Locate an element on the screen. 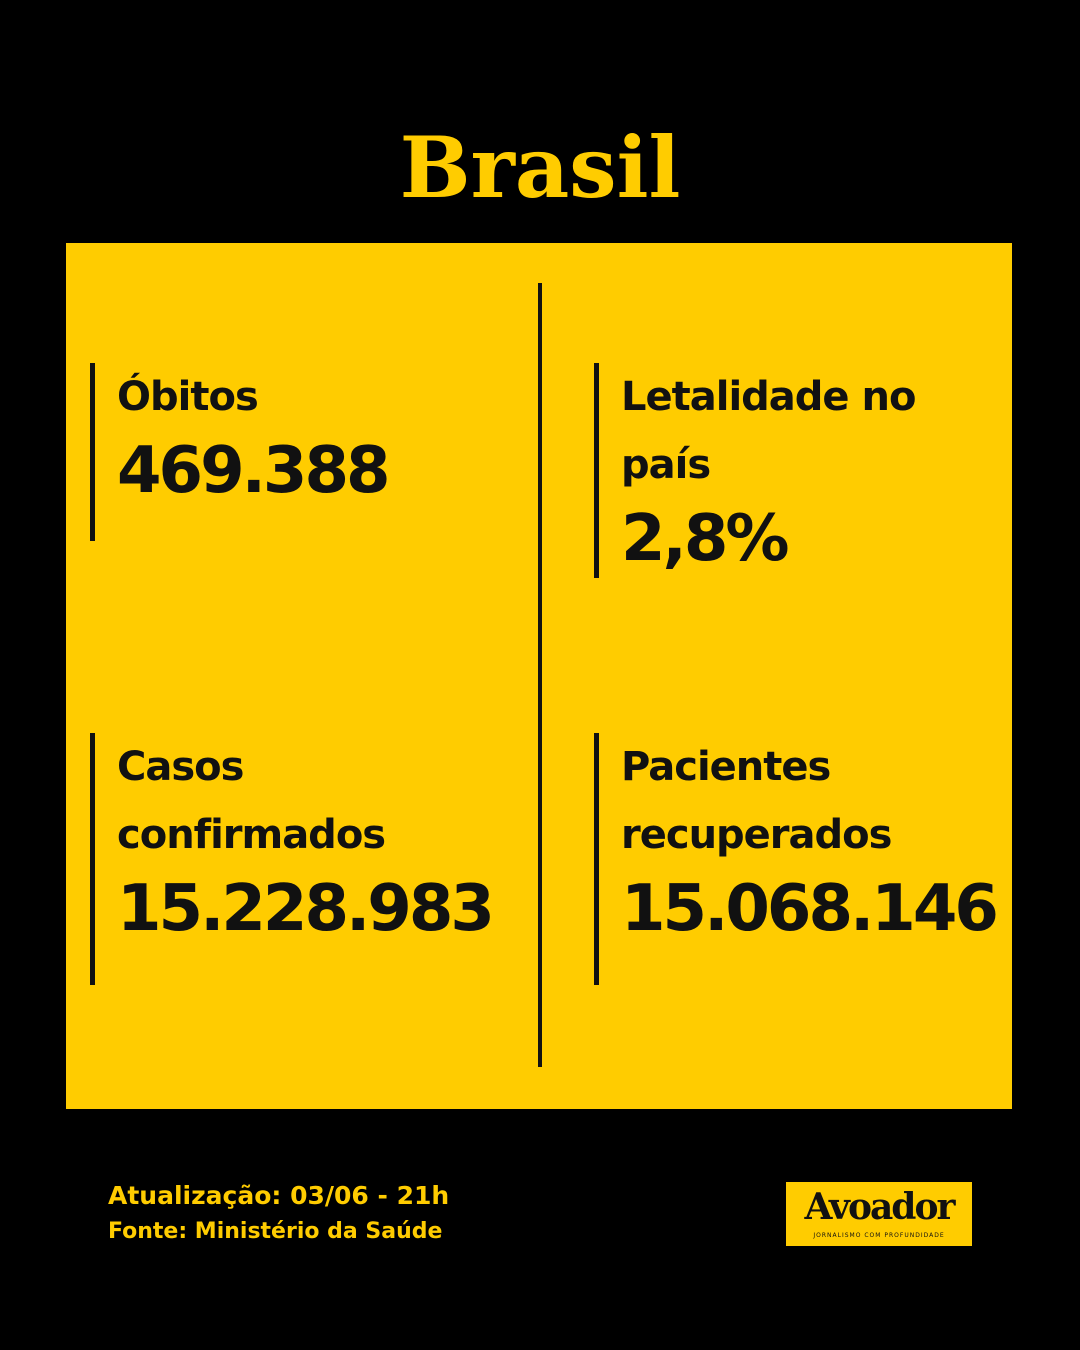  stat-label: Letalidade no país is located at coordinates (768, 431).